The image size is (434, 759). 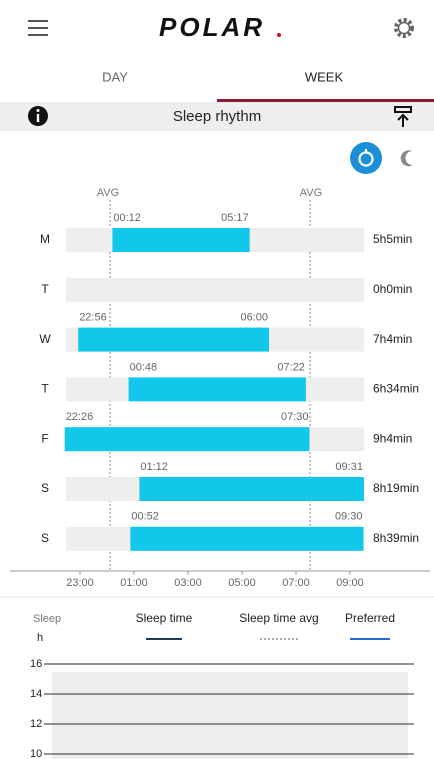 I want to click on gear-teeth, so click(x=404, y=28).